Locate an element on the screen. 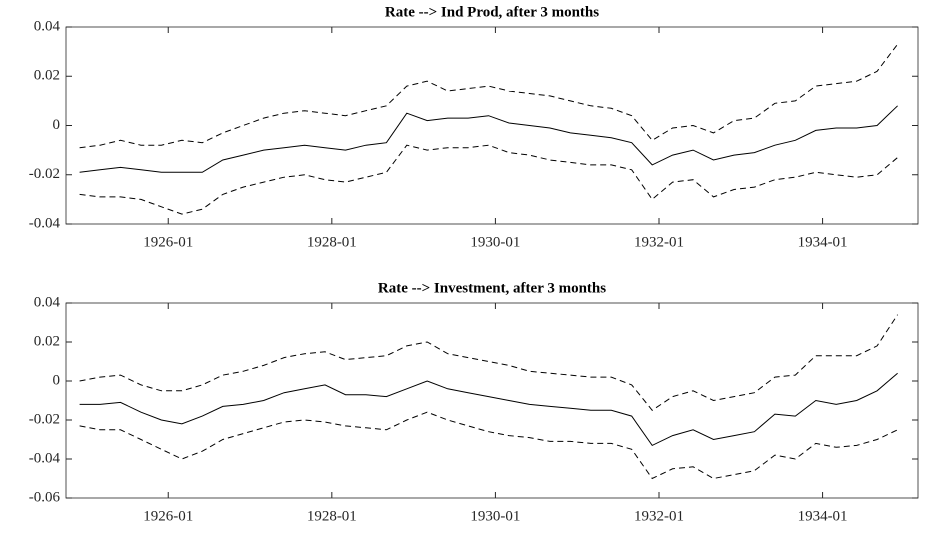 The height and width of the screenshot is (533, 948). chart-title: Rate --> Ind Prod, after 3 months is located at coordinates (492, 12).